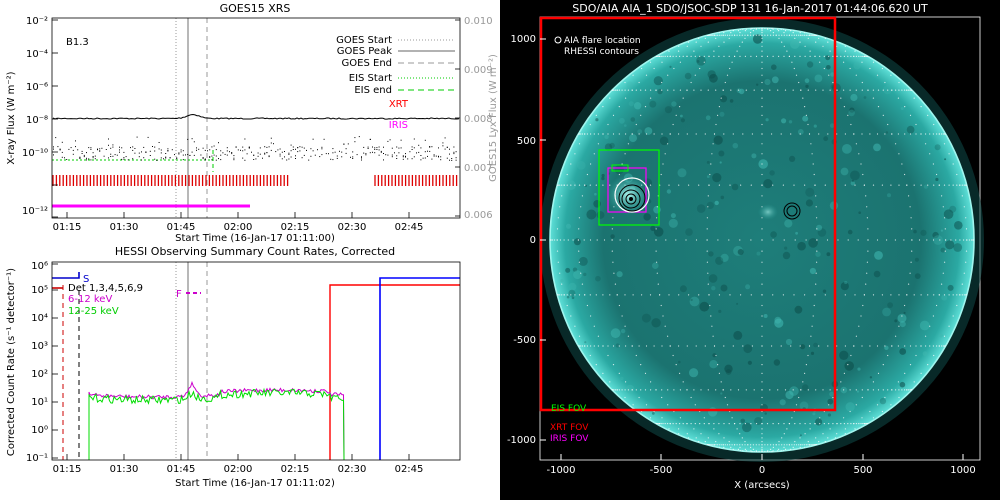 This screenshot has width=1000, height=500. Describe the element at coordinates (558, 40) in the screenshot. I see `flare-location-symbol` at that location.